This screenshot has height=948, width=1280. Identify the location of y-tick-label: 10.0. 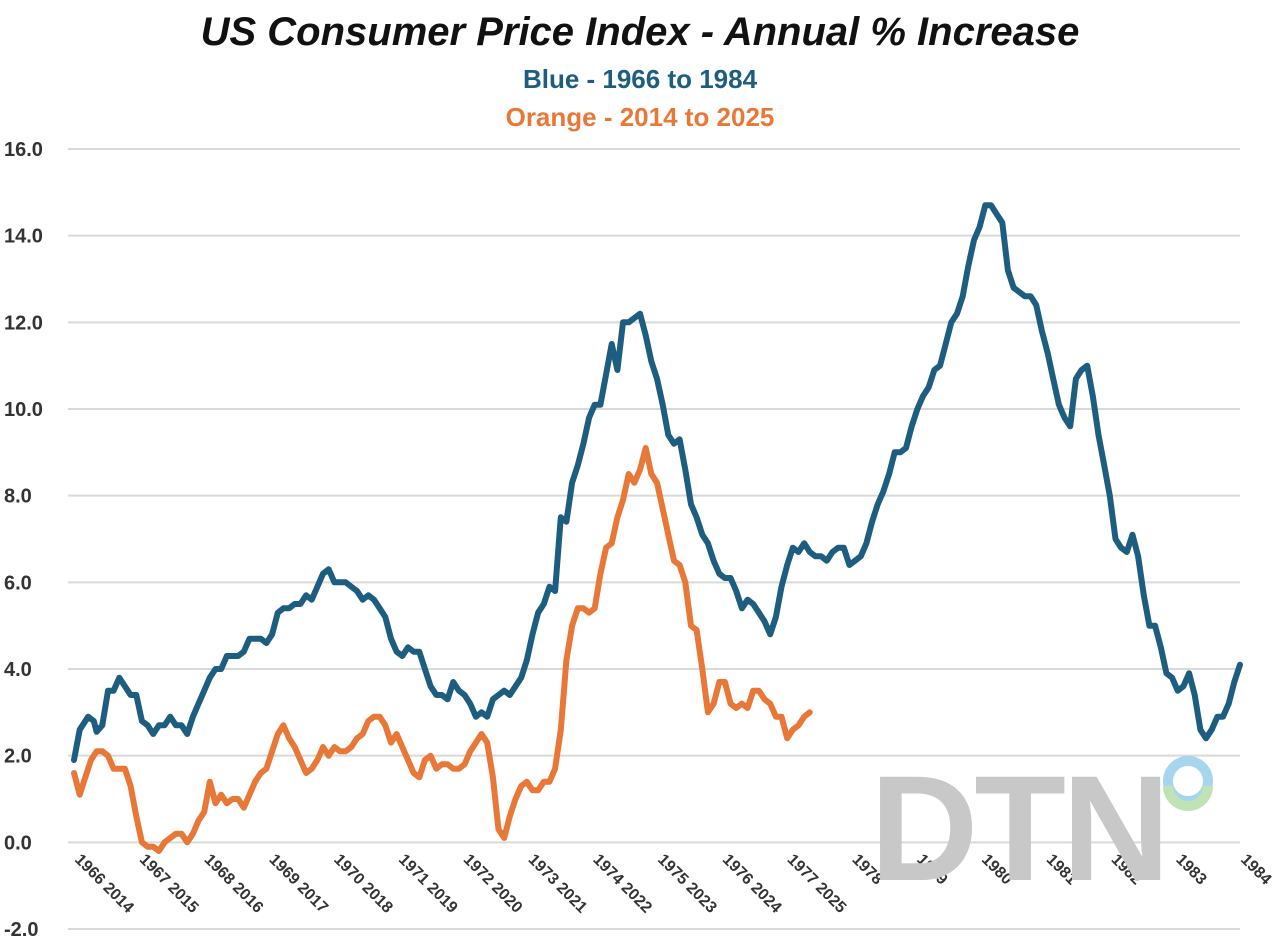
(23, 410).